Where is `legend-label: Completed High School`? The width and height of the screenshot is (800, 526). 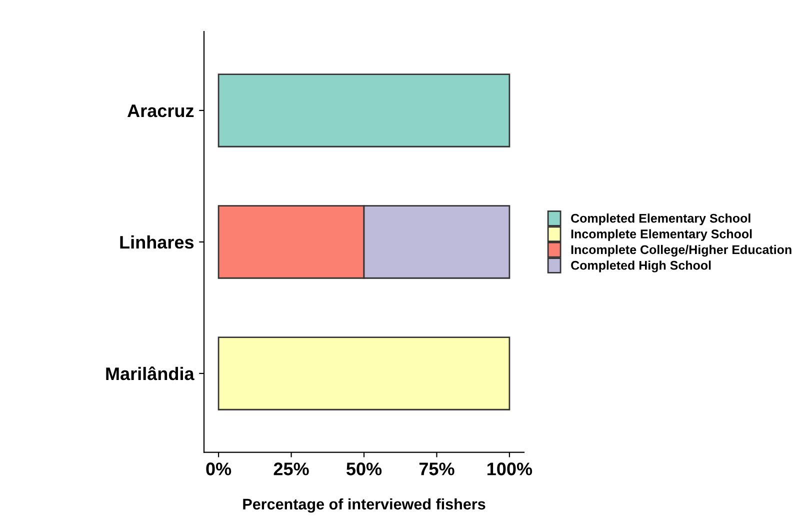
legend-label: Completed High School is located at coordinates (641, 266).